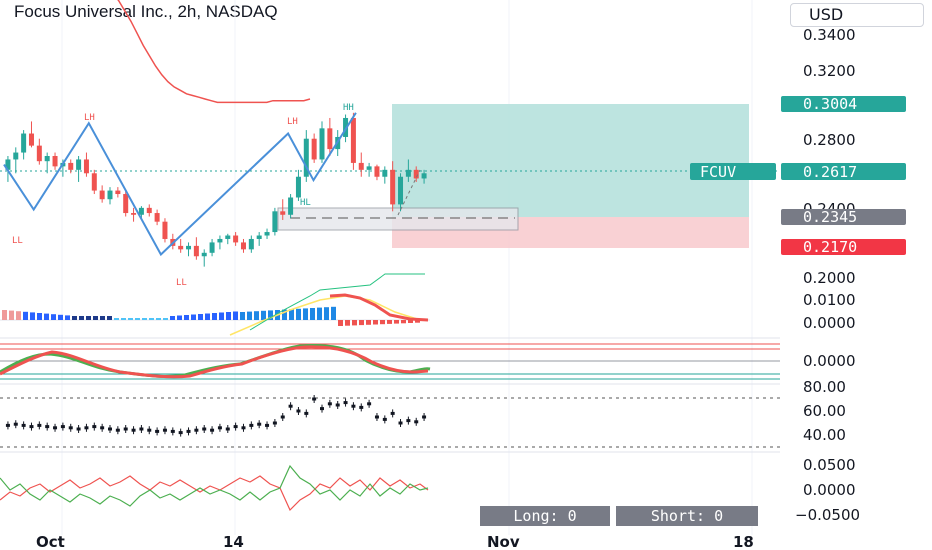 The width and height of the screenshot is (932, 550). Describe the element at coordinates (545, 516) in the screenshot. I see `long-counter: Long: 0` at that location.